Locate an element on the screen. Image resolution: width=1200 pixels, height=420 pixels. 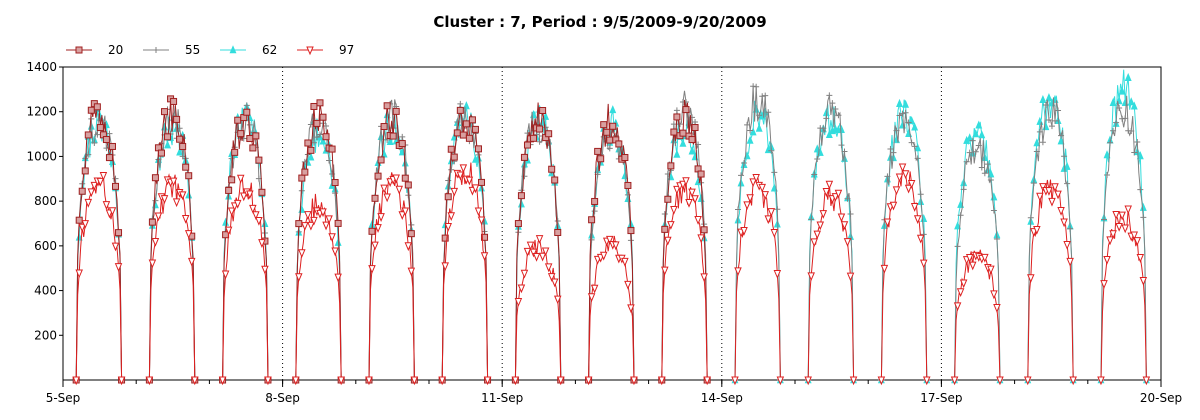
x-tick-label: 5-Sep is located at coordinates (63, 398).